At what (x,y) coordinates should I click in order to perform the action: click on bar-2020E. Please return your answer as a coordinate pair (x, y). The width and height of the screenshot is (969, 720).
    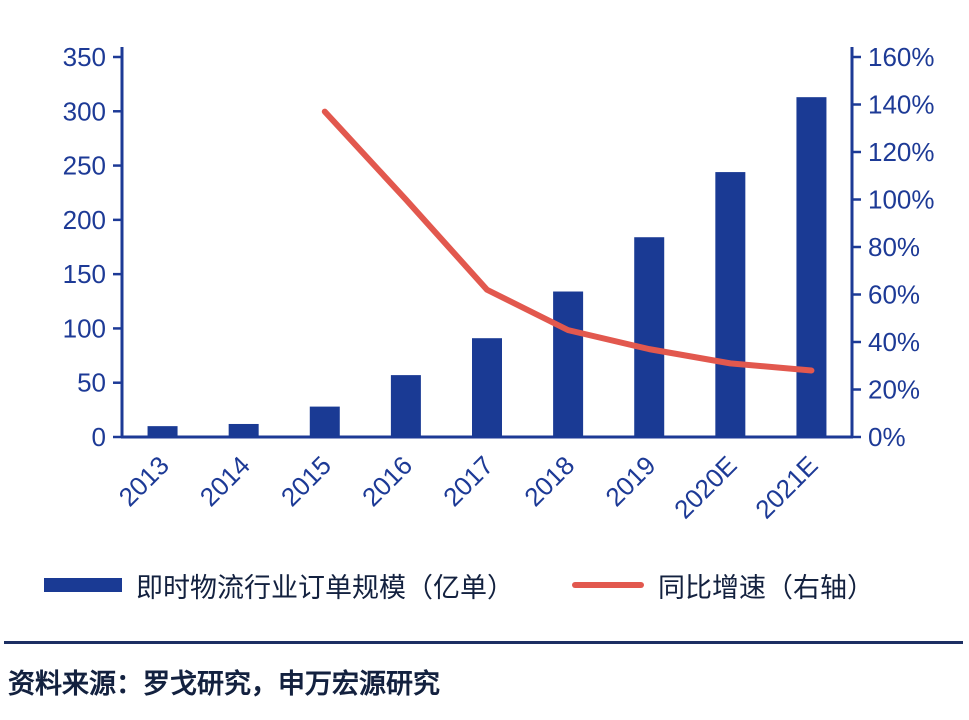
    Looking at the image, I should click on (730, 305).